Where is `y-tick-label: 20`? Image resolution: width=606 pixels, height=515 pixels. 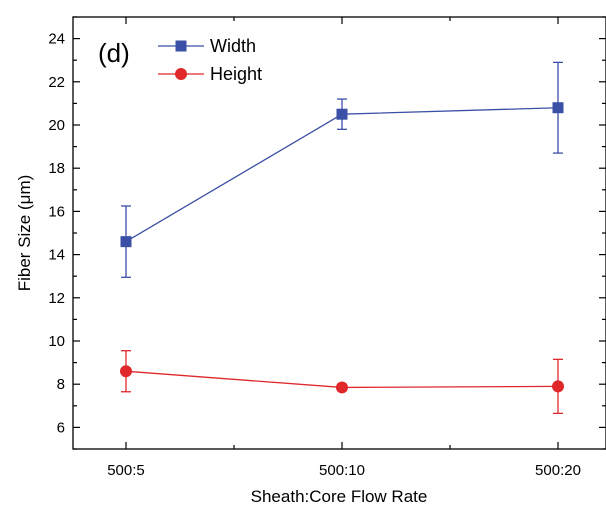 y-tick-label: 20 is located at coordinates (56, 125).